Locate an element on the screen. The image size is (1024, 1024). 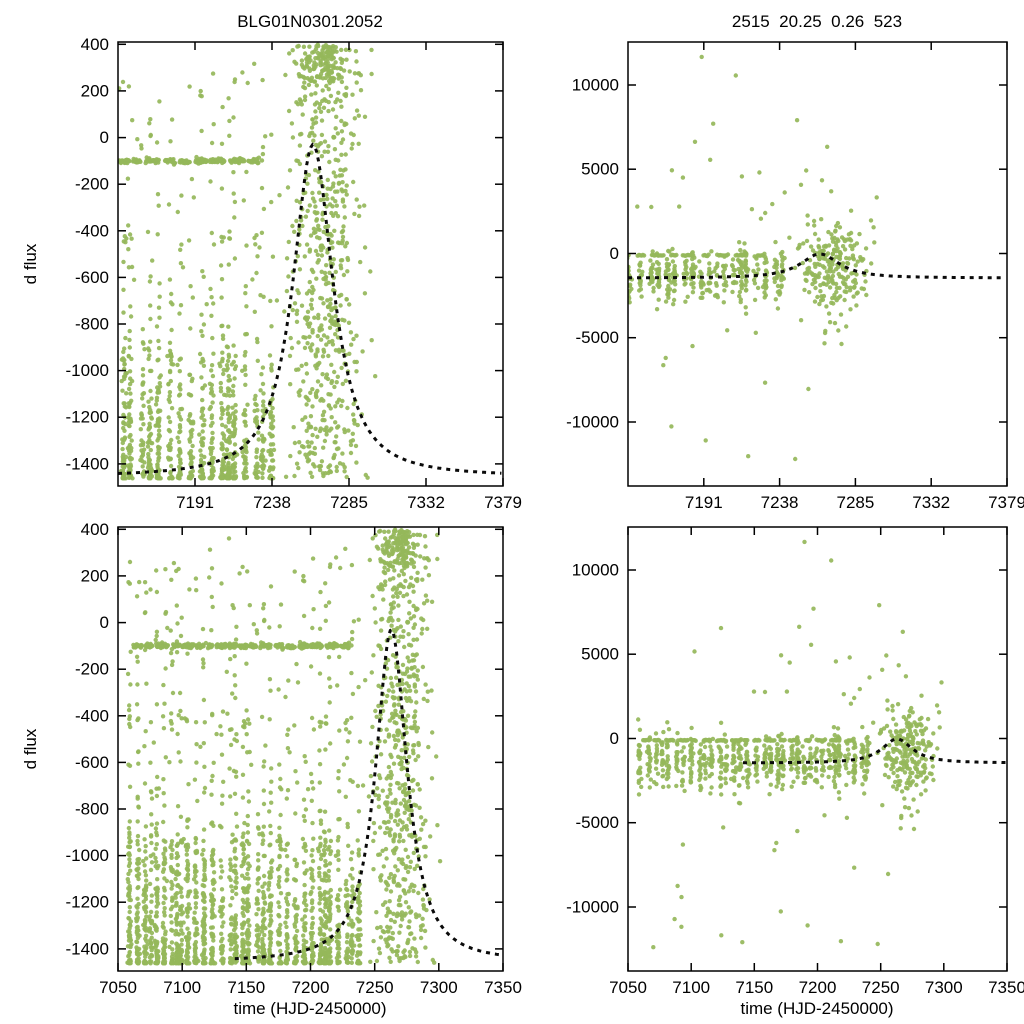
x-tick-label: 7238 is located at coordinates (272, 502).